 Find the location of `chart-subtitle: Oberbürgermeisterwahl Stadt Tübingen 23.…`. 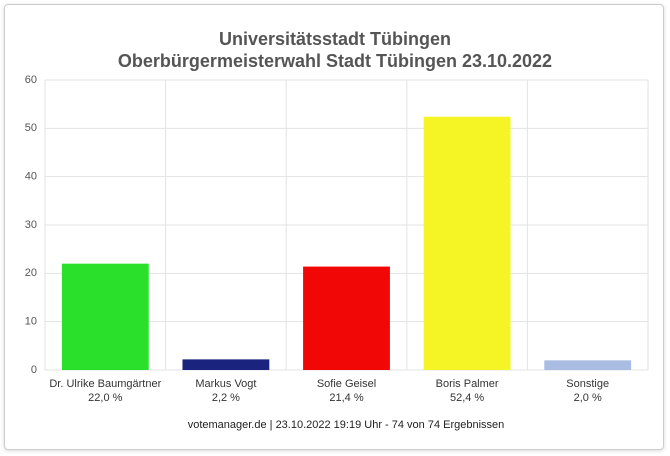

chart-subtitle: Oberbürgermeisterwahl Stadt Tübingen 23.… is located at coordinates (335, 61).